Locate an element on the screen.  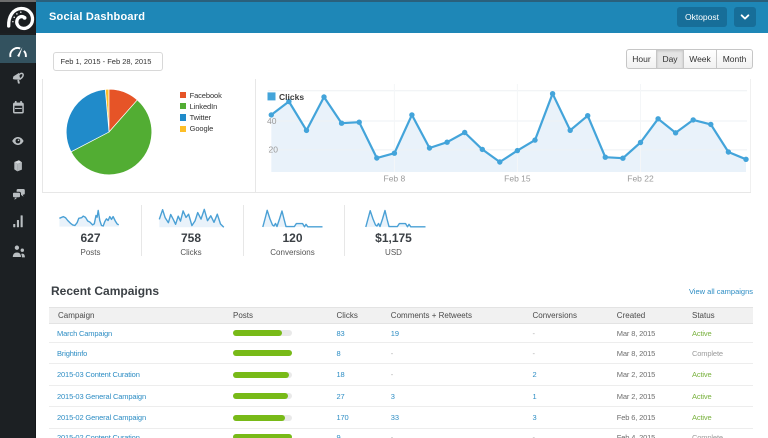
svg-text: 20 is located at coordinates (274, 150).